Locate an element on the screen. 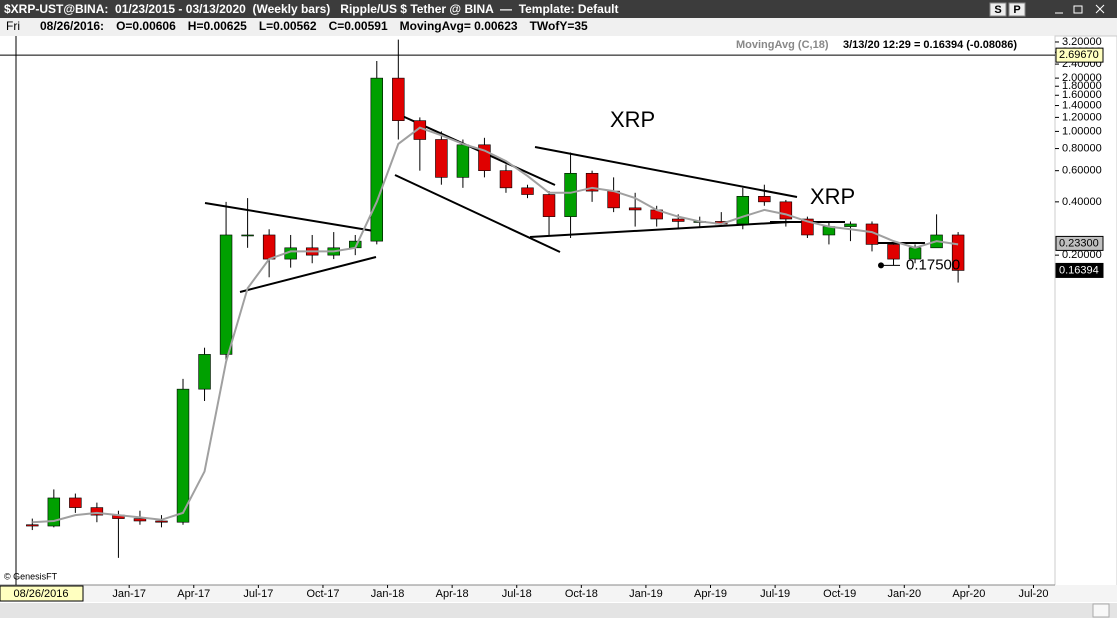 This screenshot has width=1117, height=630. button-label: S is located at coordinates (997, 10).